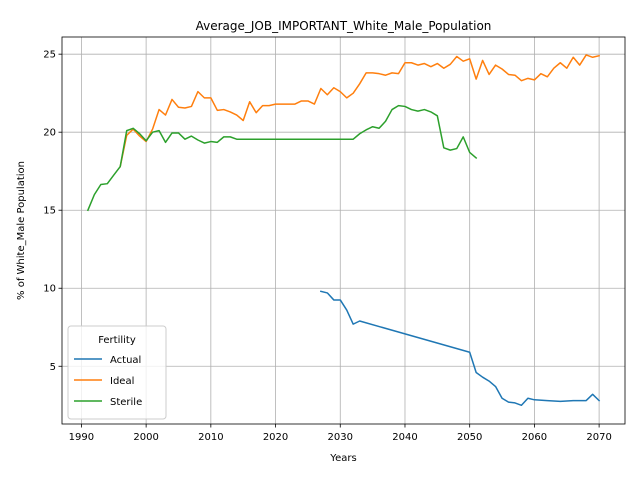 The image size is (640, 480). What do you see at coordinates (469, 437) in the screenshot?
I see `x-tick-label: 2050` at bounding box center [469, 437].